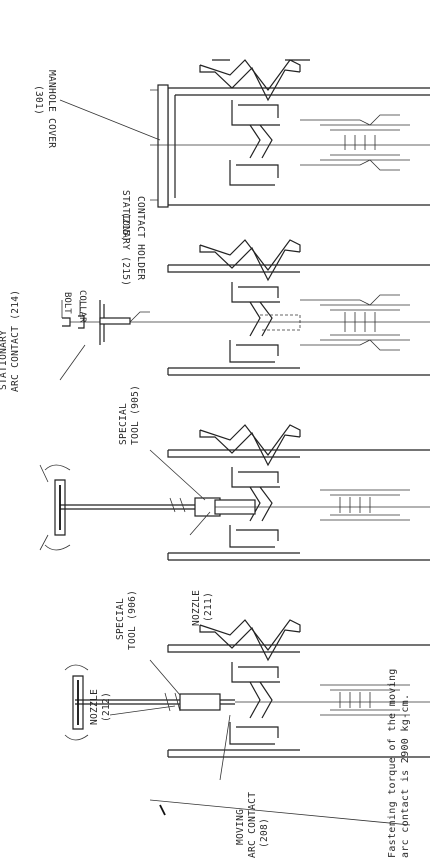 Image resolution: width=436 pixels, height=863 pixels. What do you see at coordinates (132, 620) in the screenshot?
I see `svg-text: TOOL (906)` at bounding box center [132, 620].